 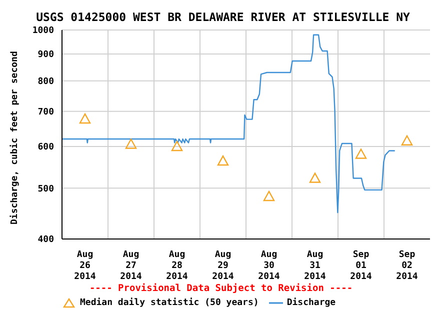 I want to click on x-tick-label: Aug 27 2014, so click(x=131, y=266).